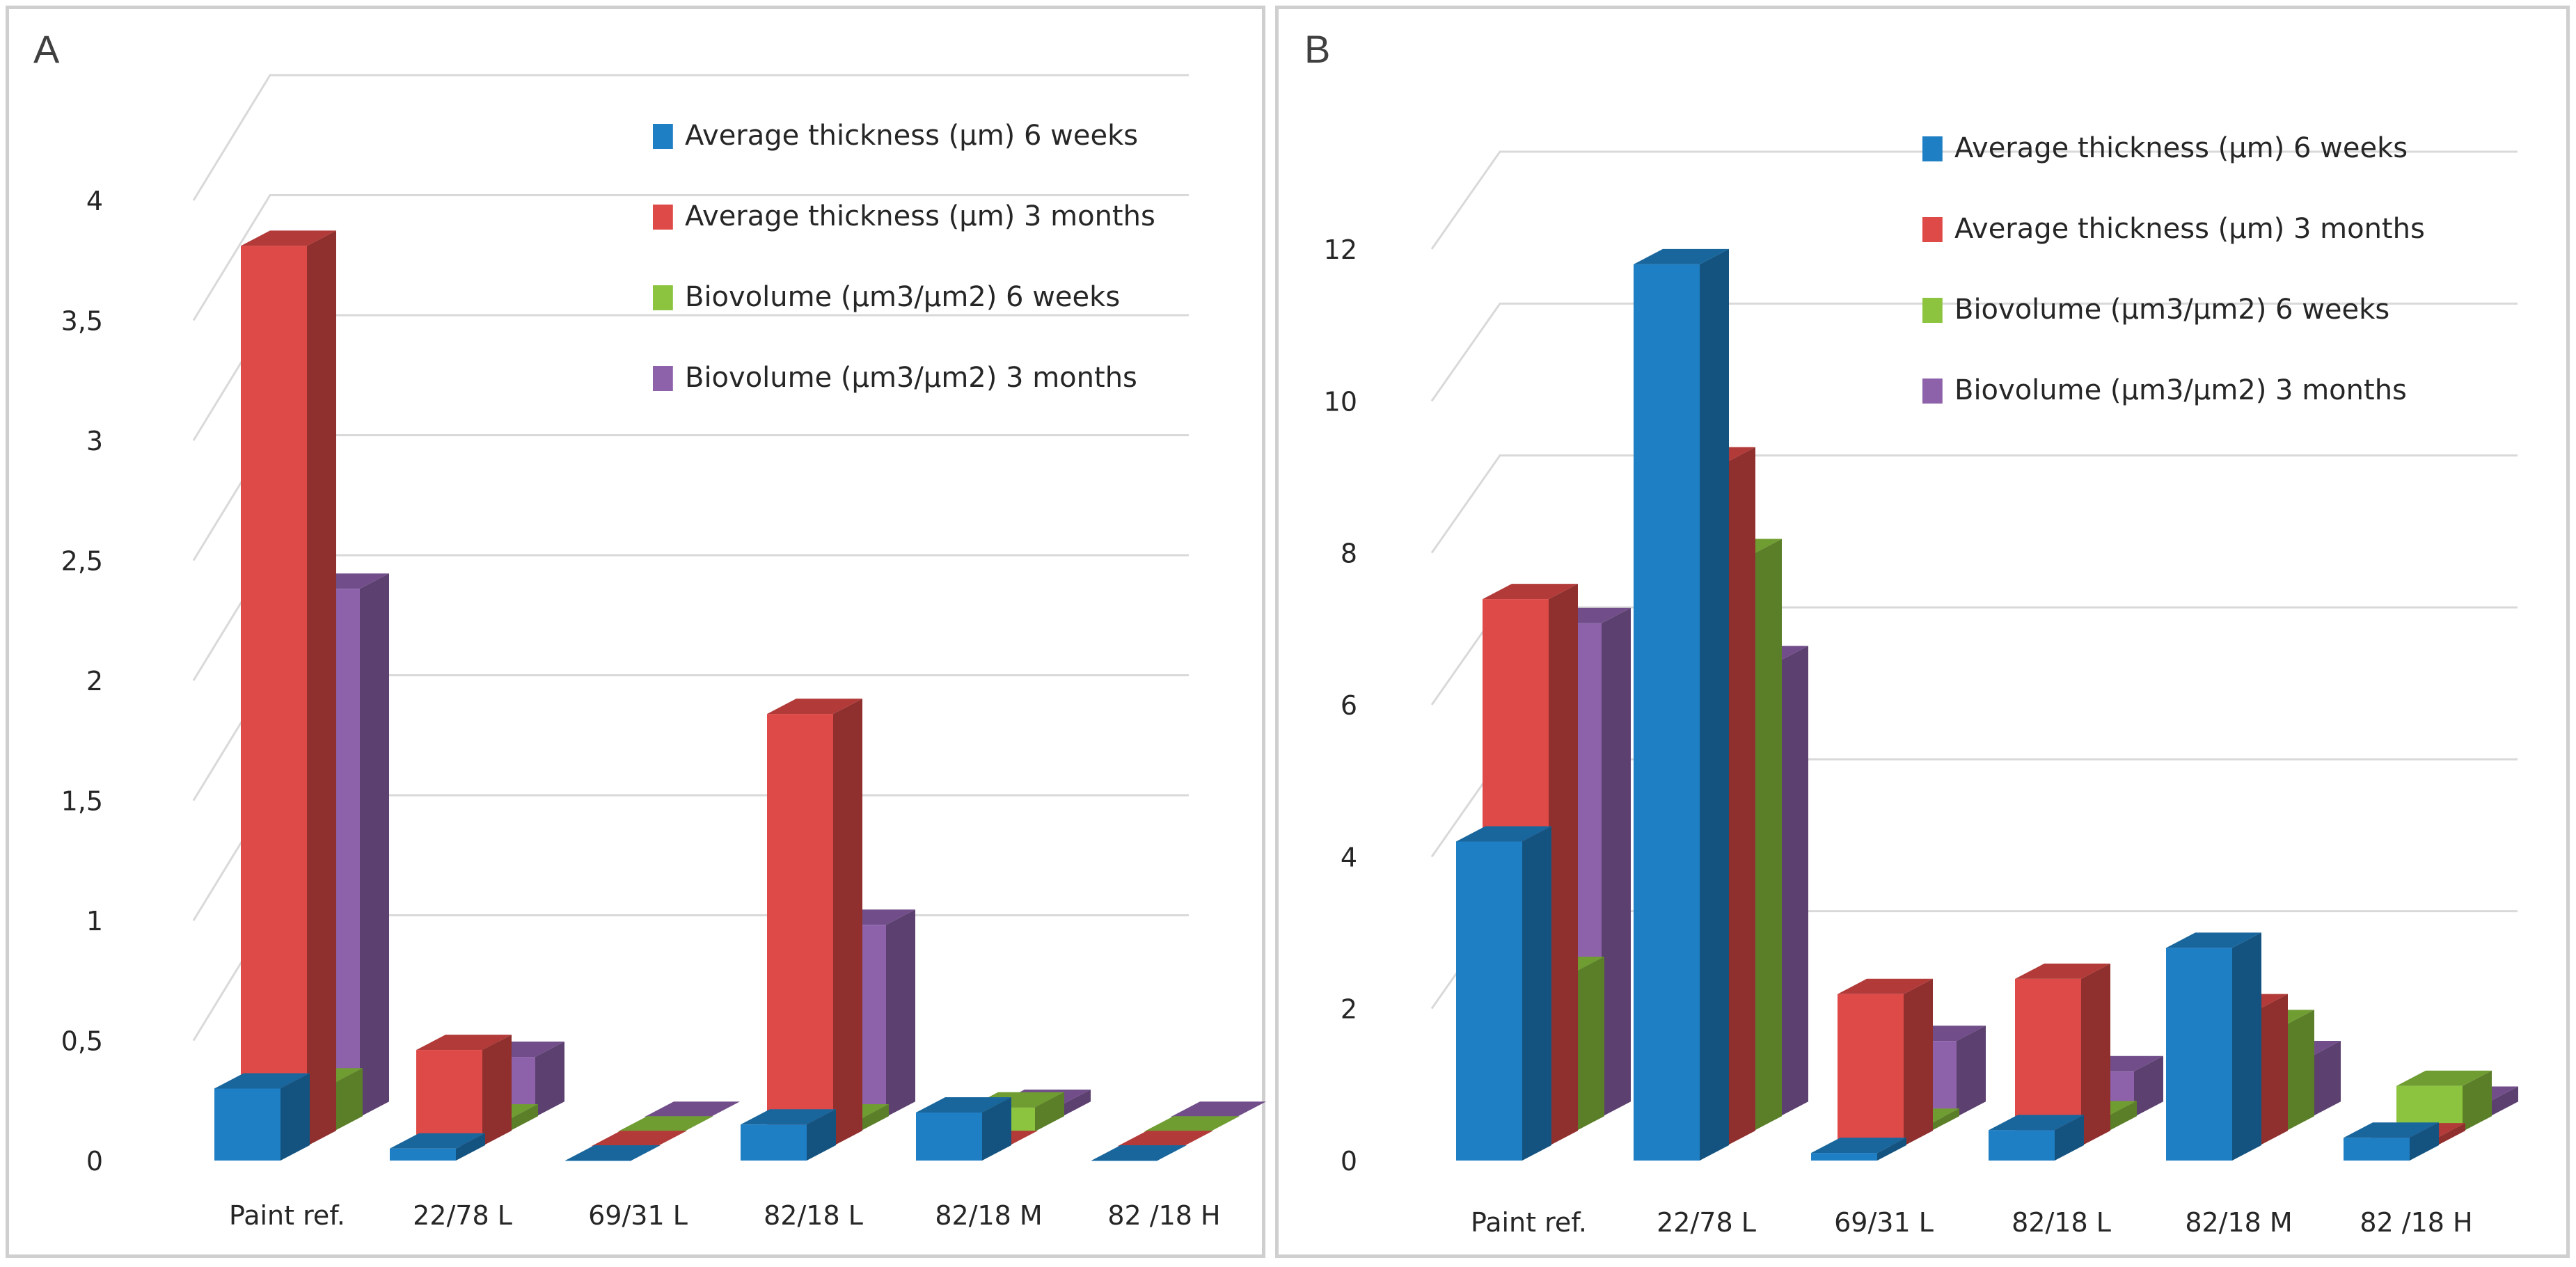 Image resolution: width=2576 pixels, height=1267 pixels. Describe the element at coordinates (1340, 401) in the screenshot. I see `y-tick-label: 10` at that location.